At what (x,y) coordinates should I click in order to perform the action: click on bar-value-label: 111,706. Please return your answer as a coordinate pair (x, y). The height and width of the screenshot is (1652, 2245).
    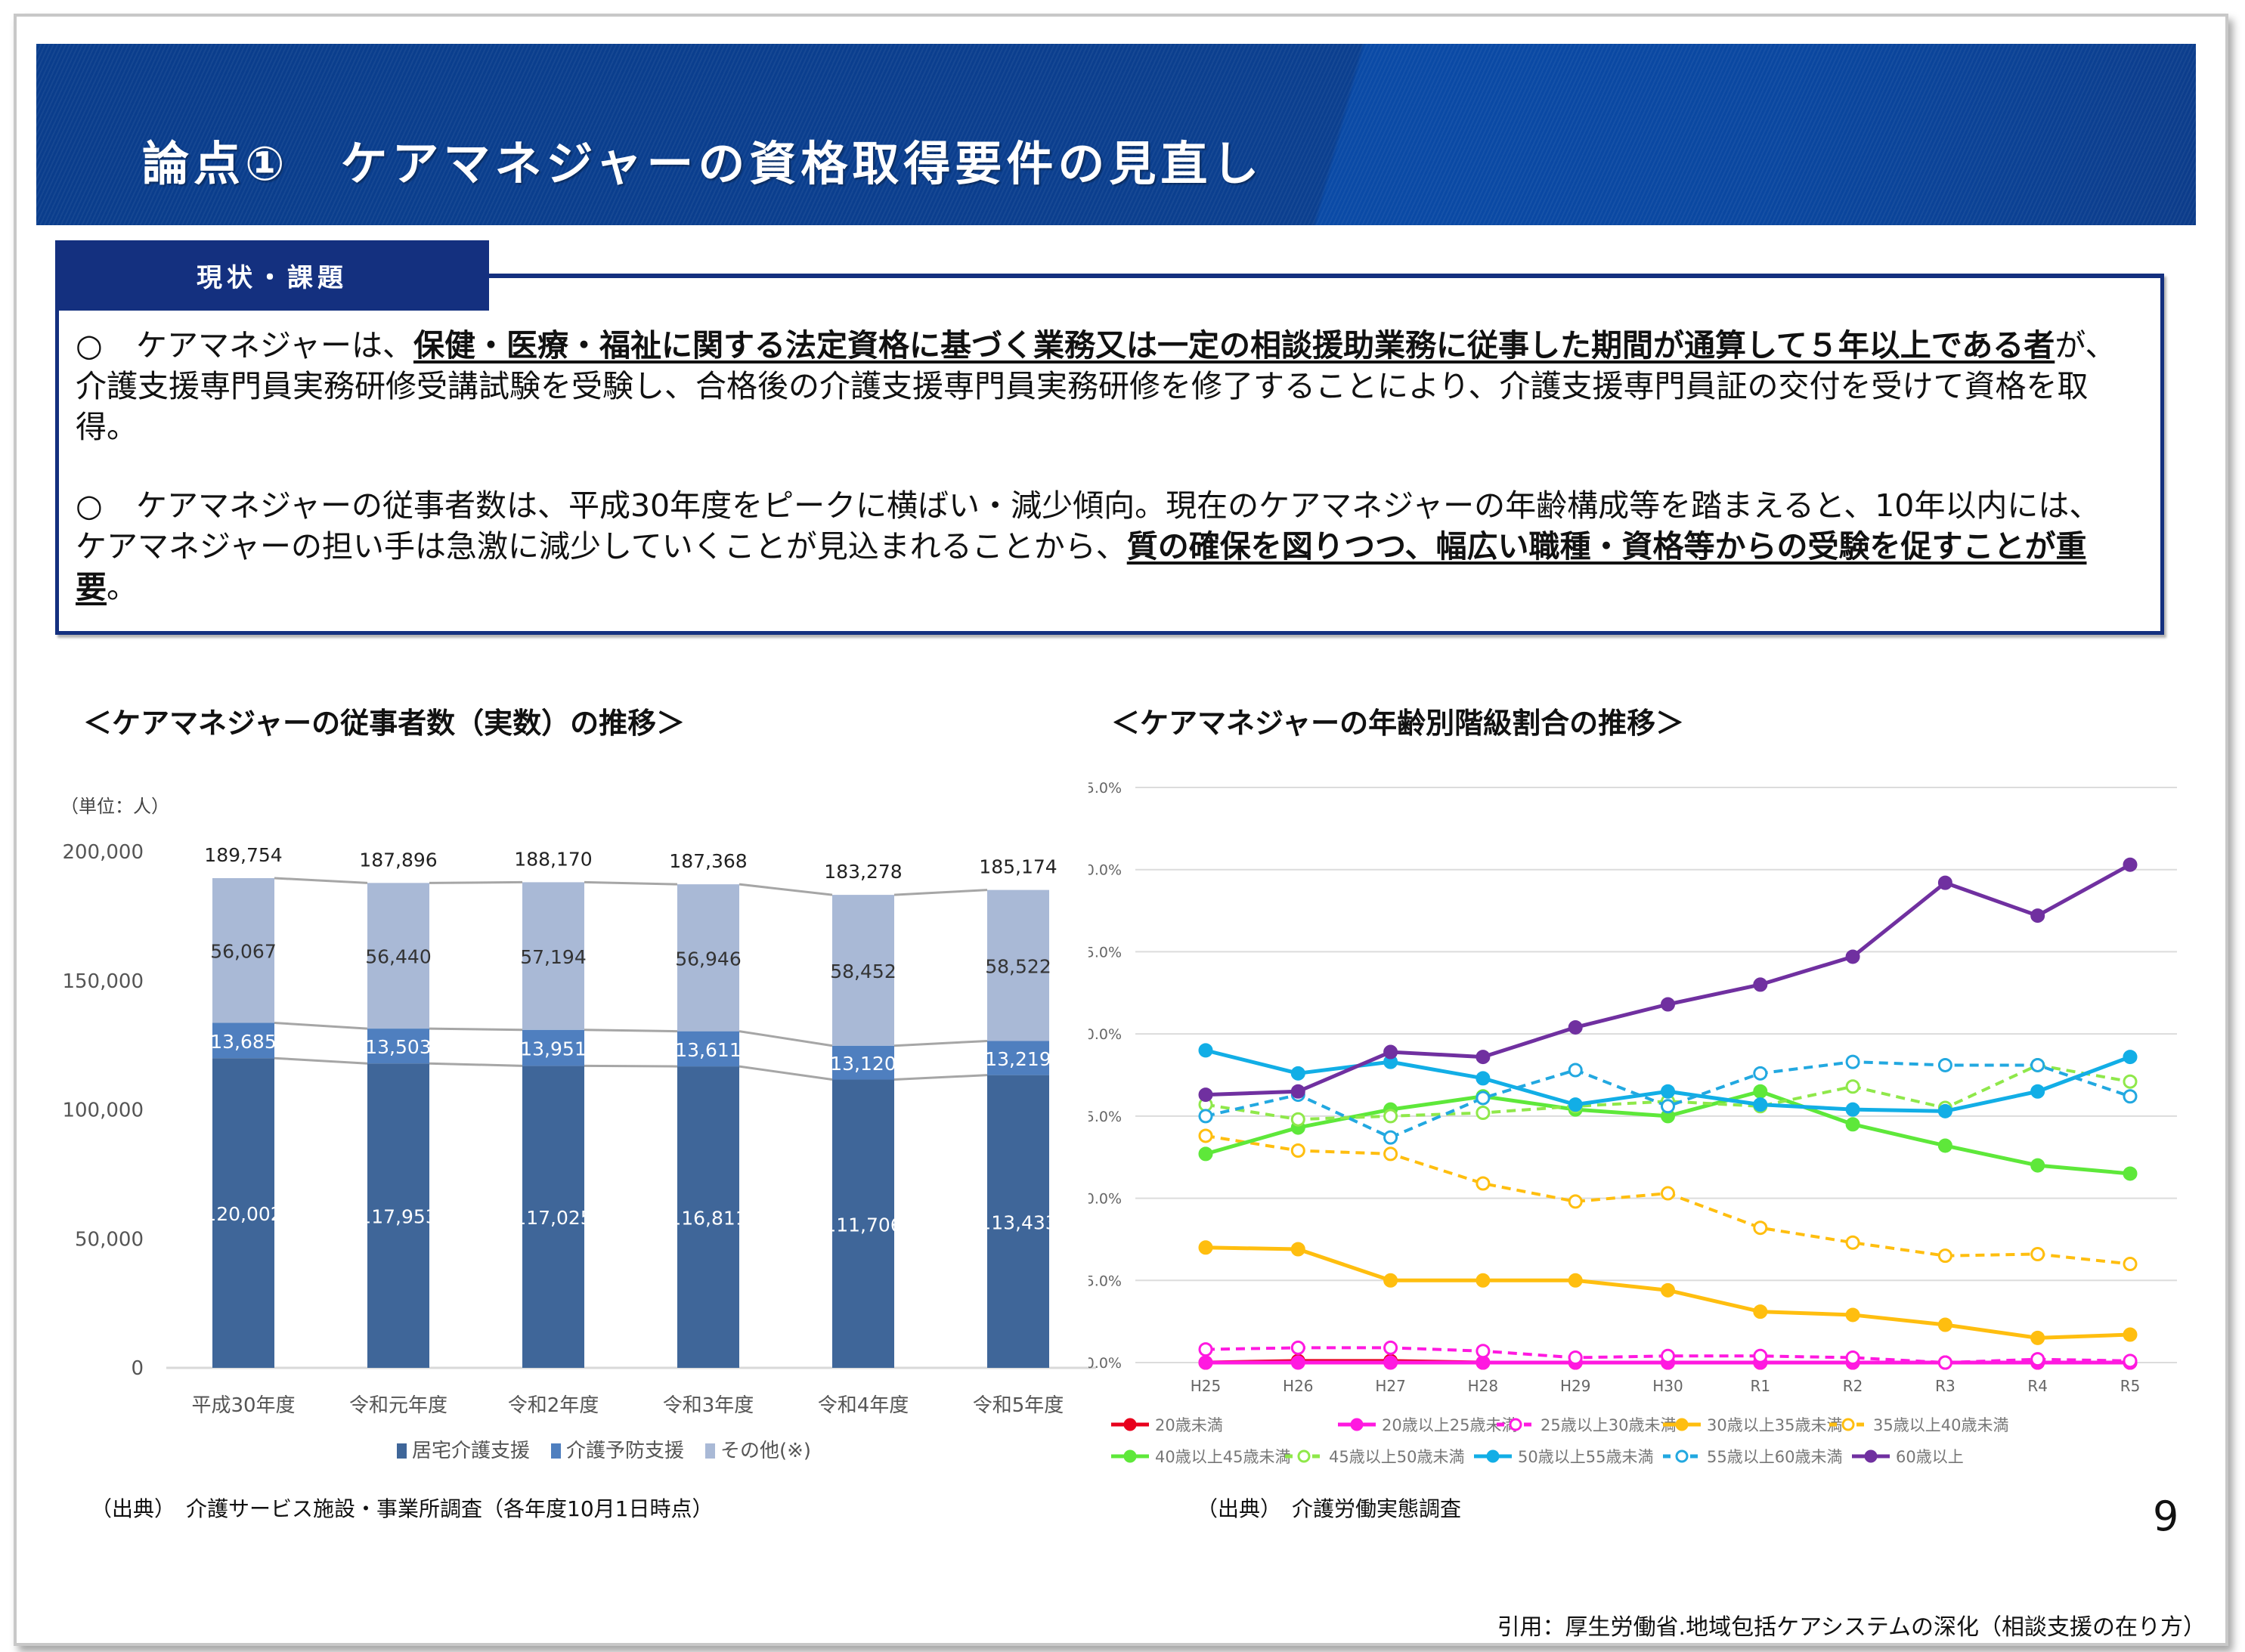
    Looking at the image, I should click on (863, 1225).